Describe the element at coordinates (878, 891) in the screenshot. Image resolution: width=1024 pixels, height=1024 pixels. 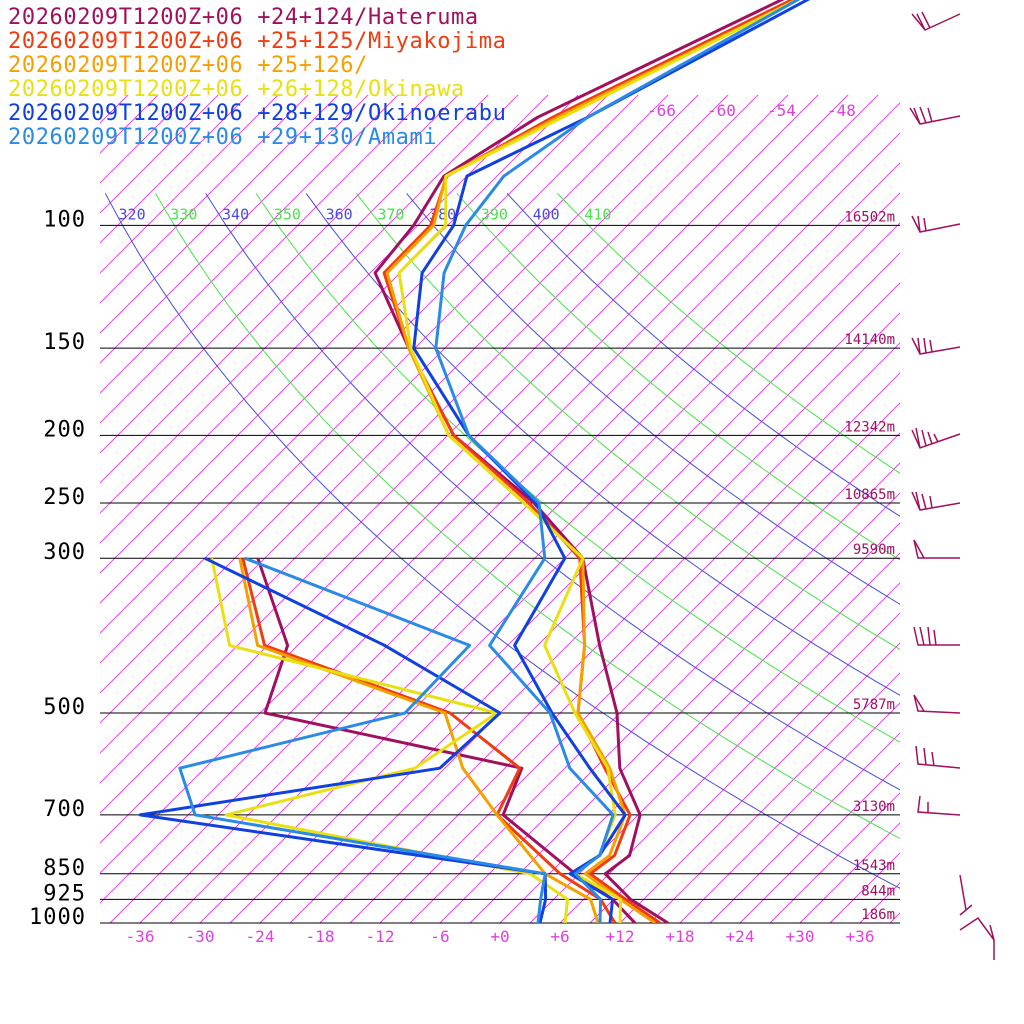
I see `height-label: 844m` at that location.